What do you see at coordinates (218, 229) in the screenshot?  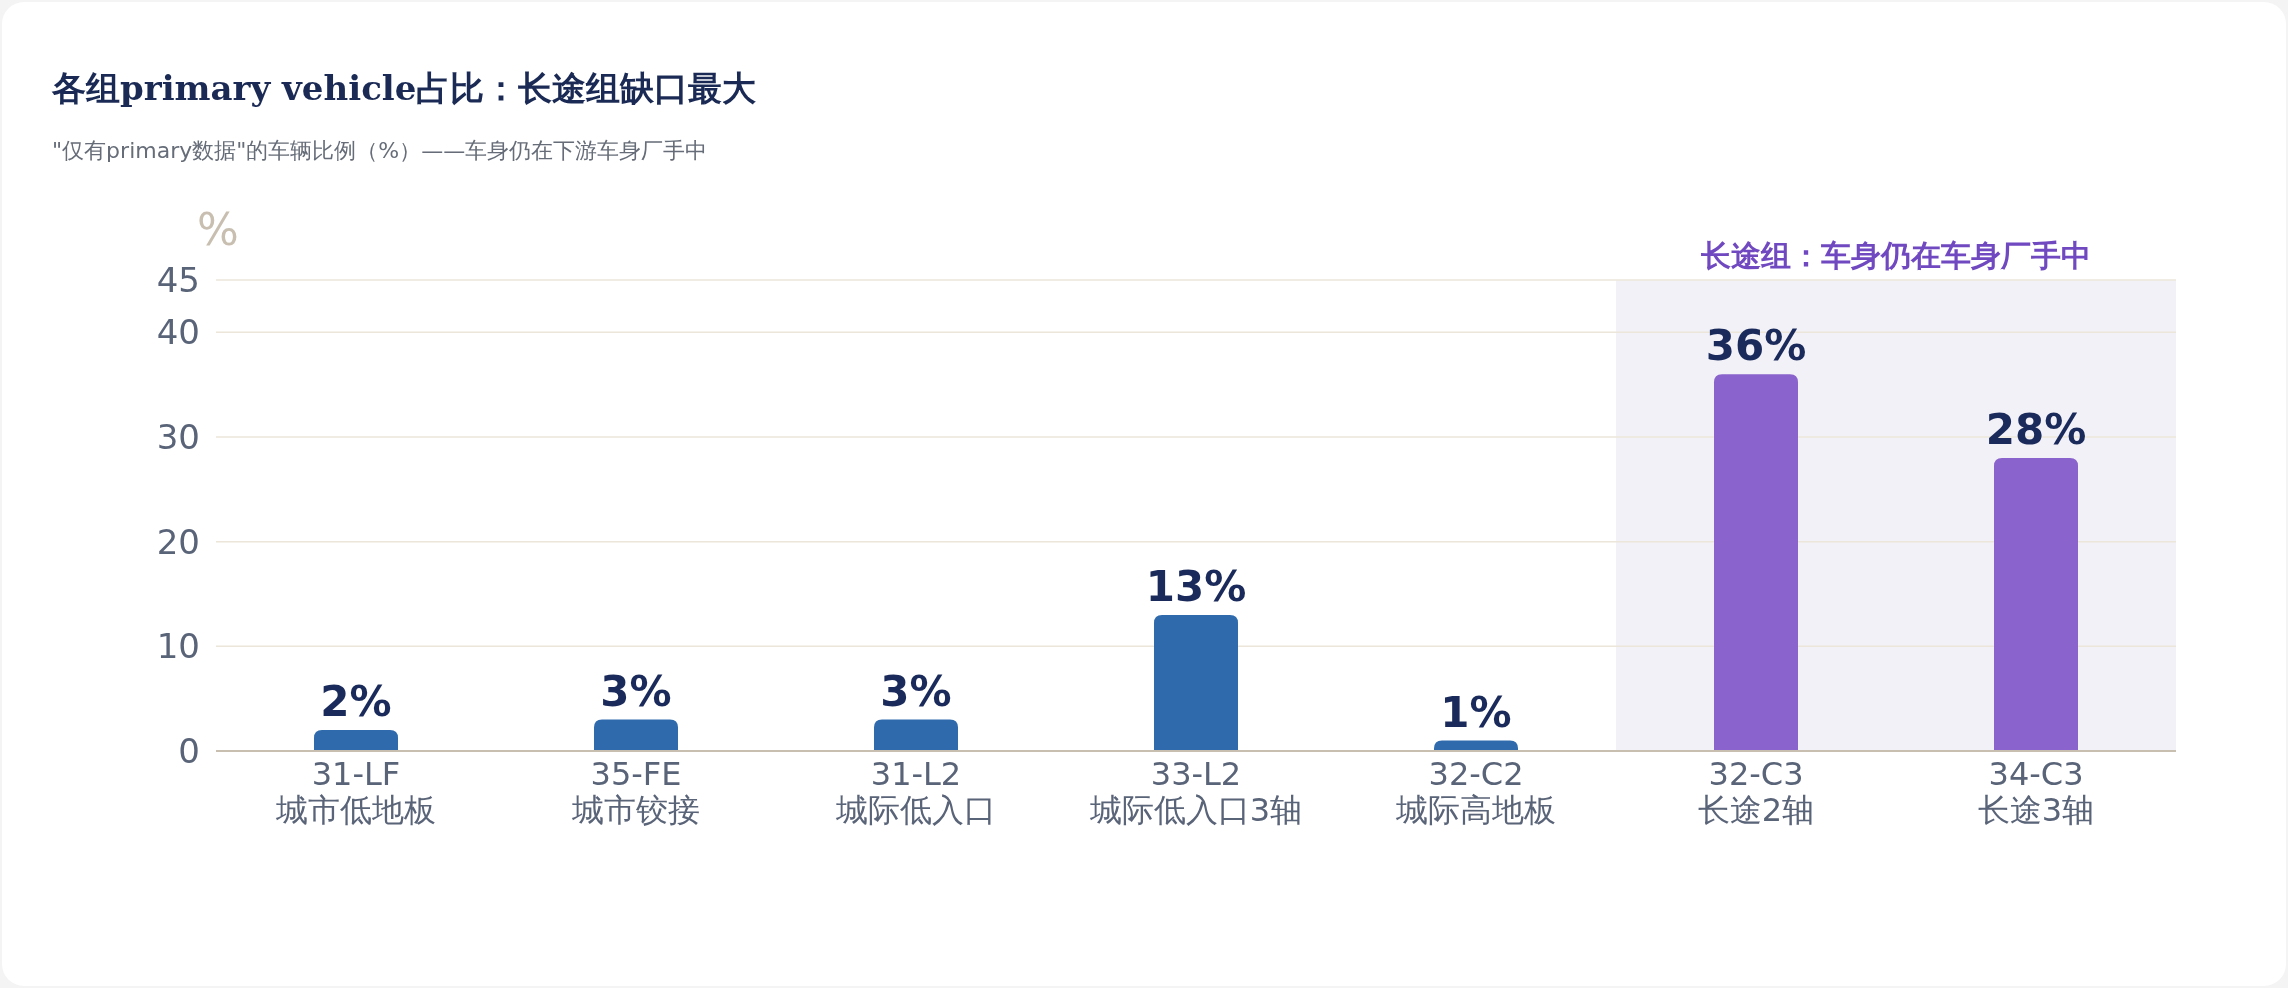 I see `y-axis-title: %` at bounding box center [218, 229].